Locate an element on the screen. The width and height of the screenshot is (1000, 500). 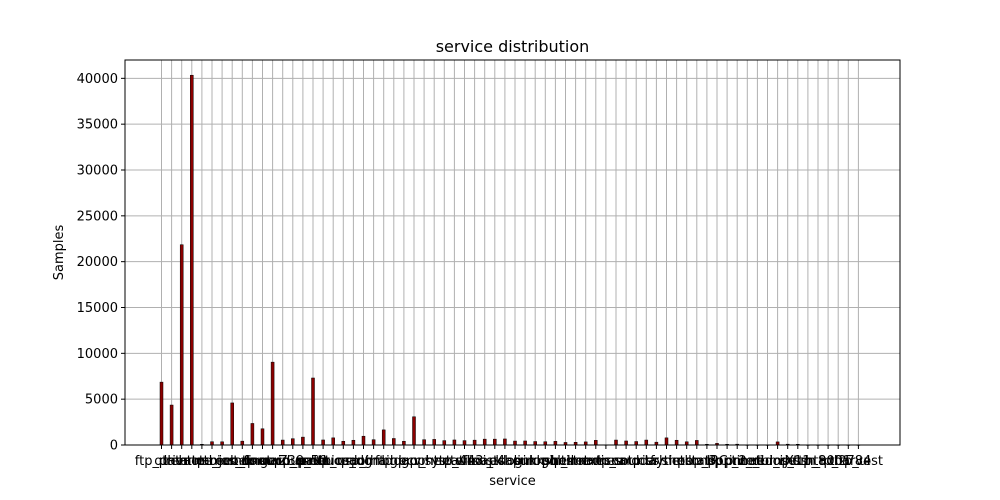
x-tick-label: nnsp is located at coordinates (707, 461).